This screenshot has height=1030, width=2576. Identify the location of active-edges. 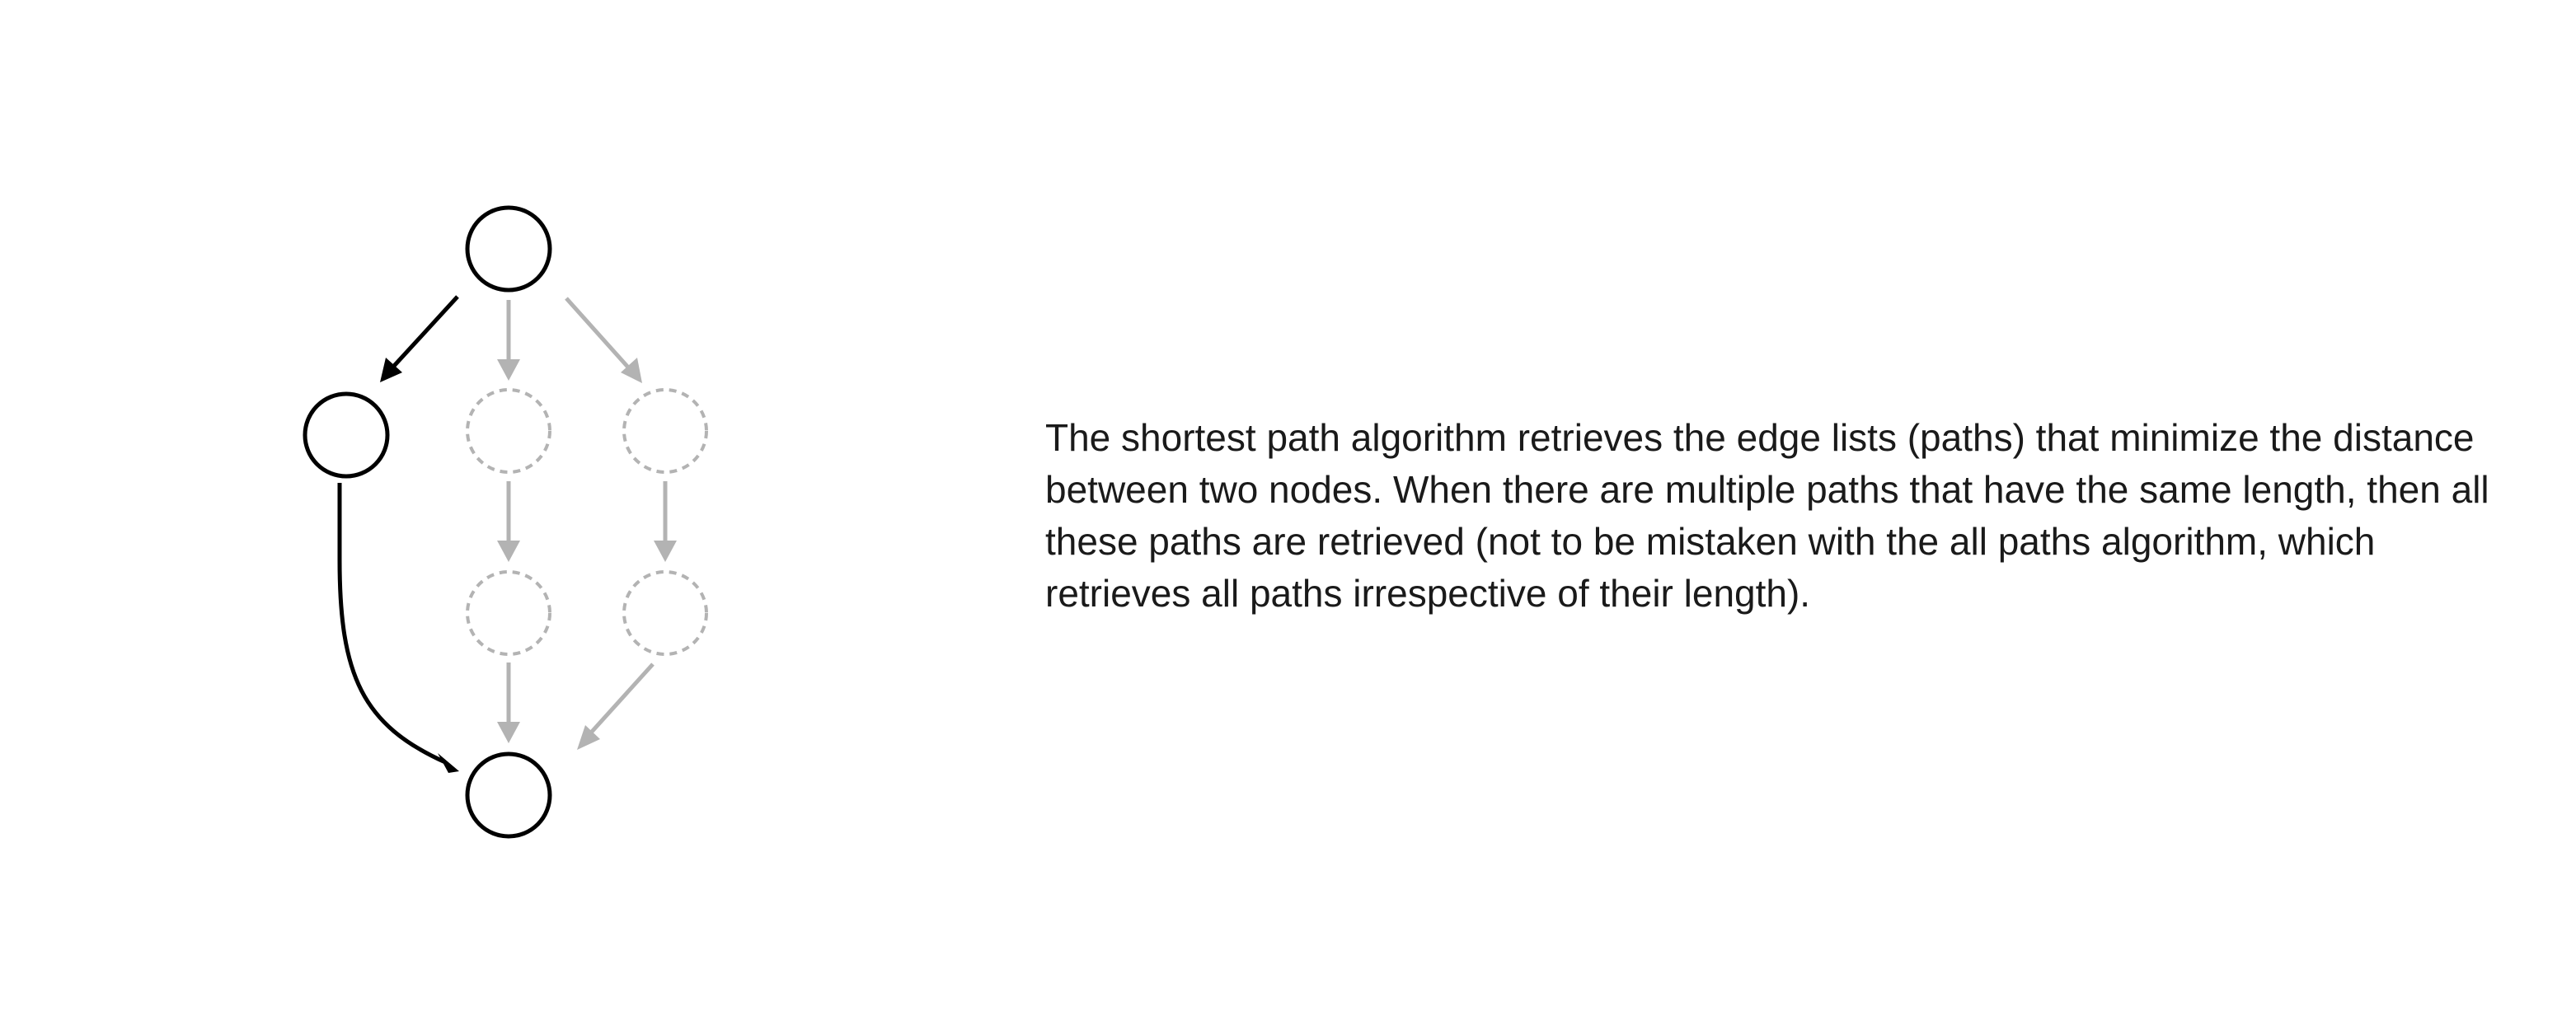
(398, 534).